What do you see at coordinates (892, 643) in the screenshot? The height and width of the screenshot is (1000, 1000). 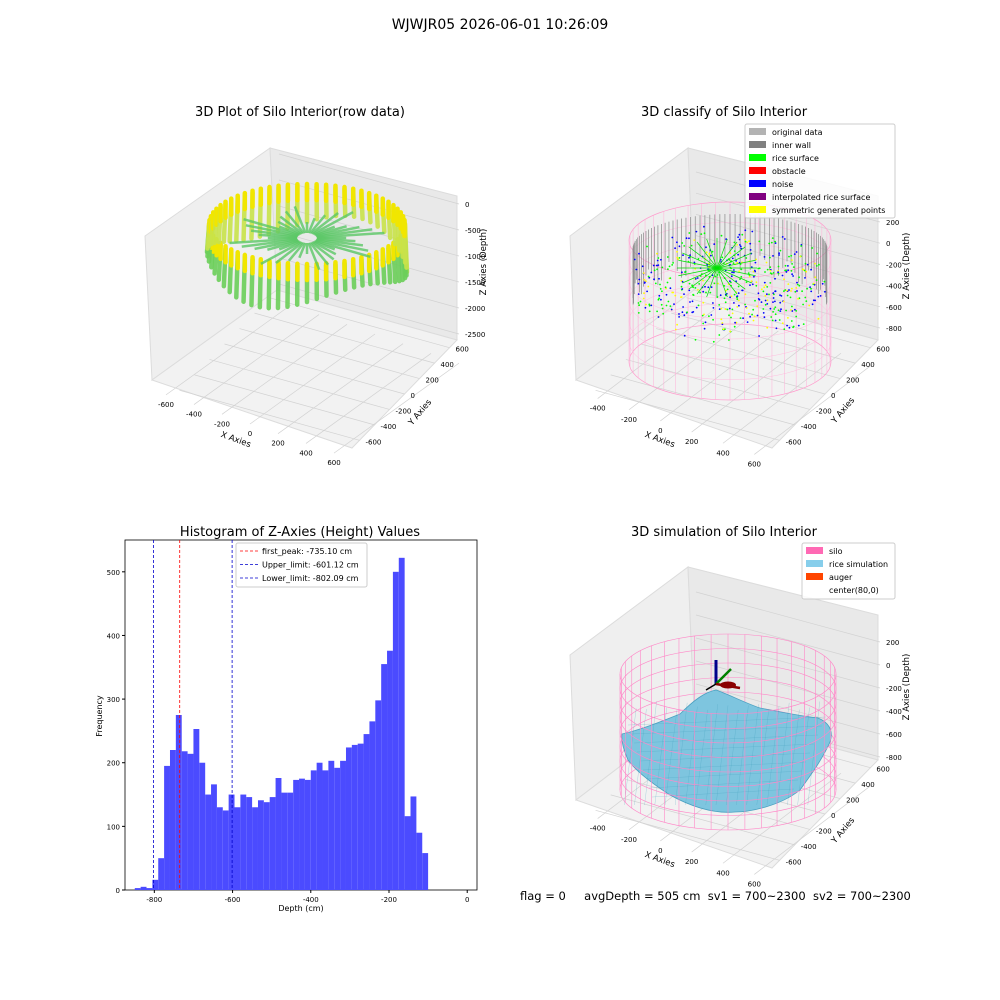 I see `p4-z-tick-label: 200` at bounding box center [892, 643].